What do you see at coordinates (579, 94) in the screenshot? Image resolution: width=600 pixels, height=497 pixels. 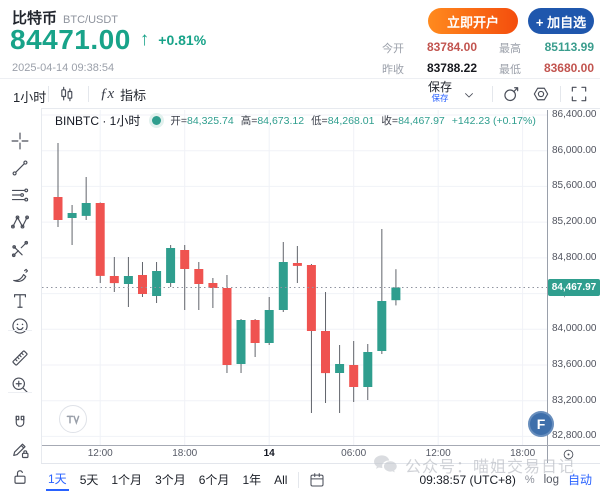 I see `fullscreen-icon` at bounding box center [579, 94].